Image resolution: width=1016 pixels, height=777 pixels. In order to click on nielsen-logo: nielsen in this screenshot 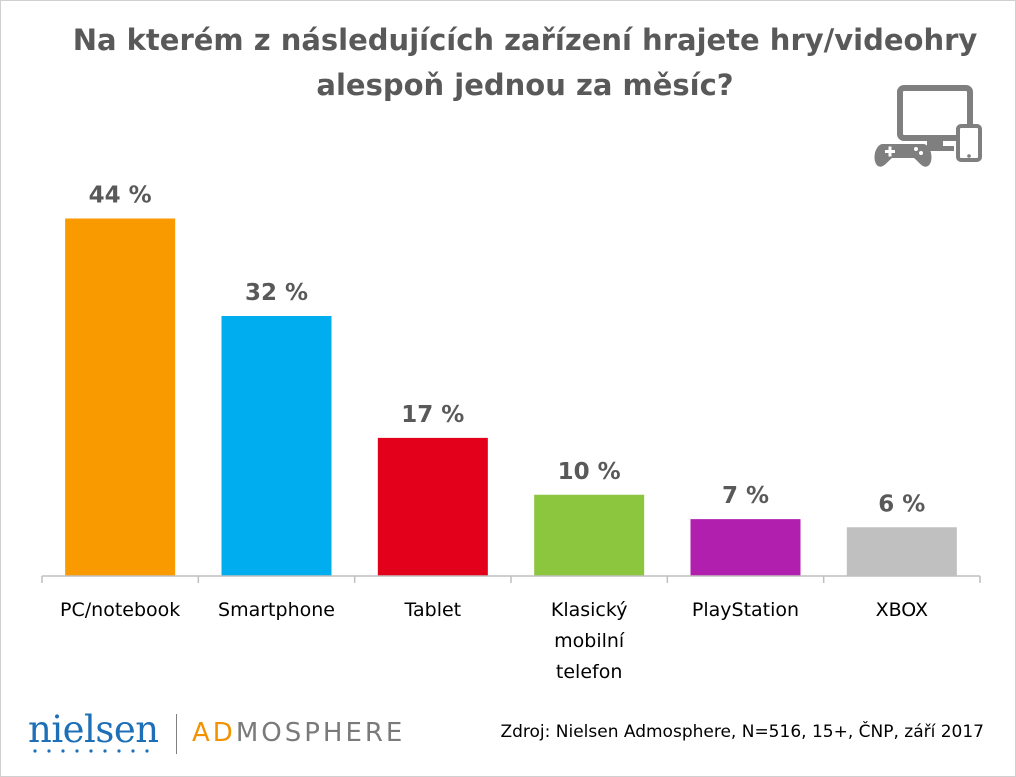, I will do `click(93, 729)`.